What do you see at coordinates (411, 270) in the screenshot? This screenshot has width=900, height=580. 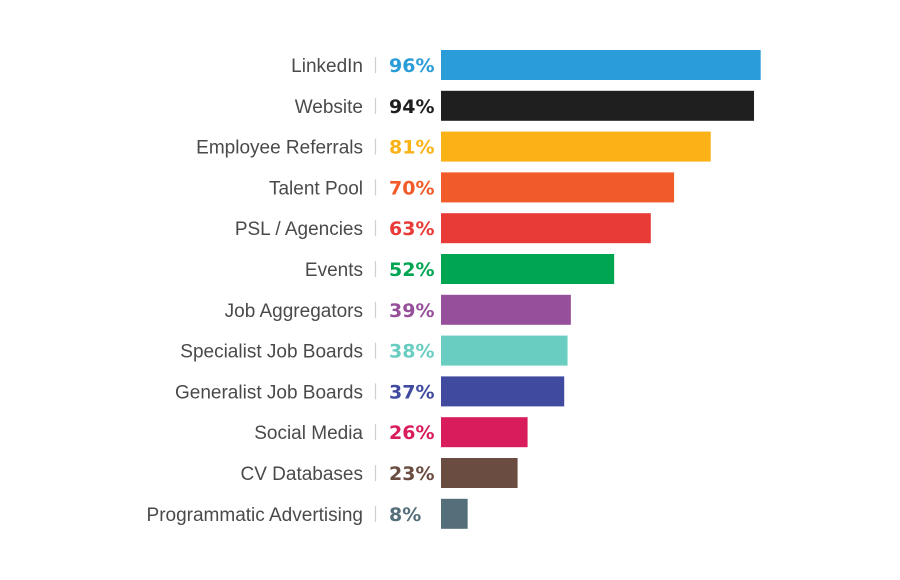 I see `value-label: 52%` at bounding box center [411, 270].